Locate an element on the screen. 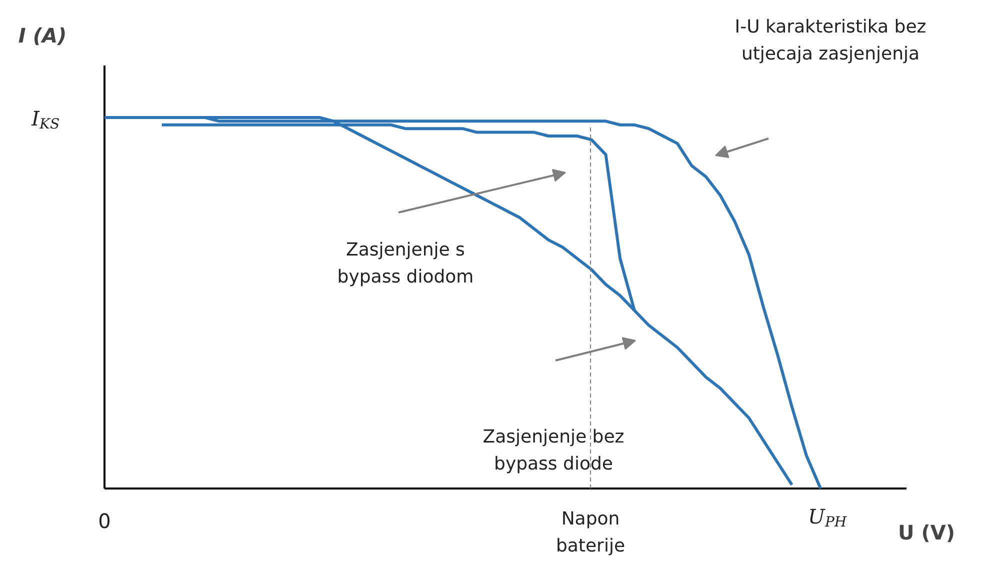 This screenshot has height=572, width=991. x-axis-title: U (V) is located at coordinates (926, 532).